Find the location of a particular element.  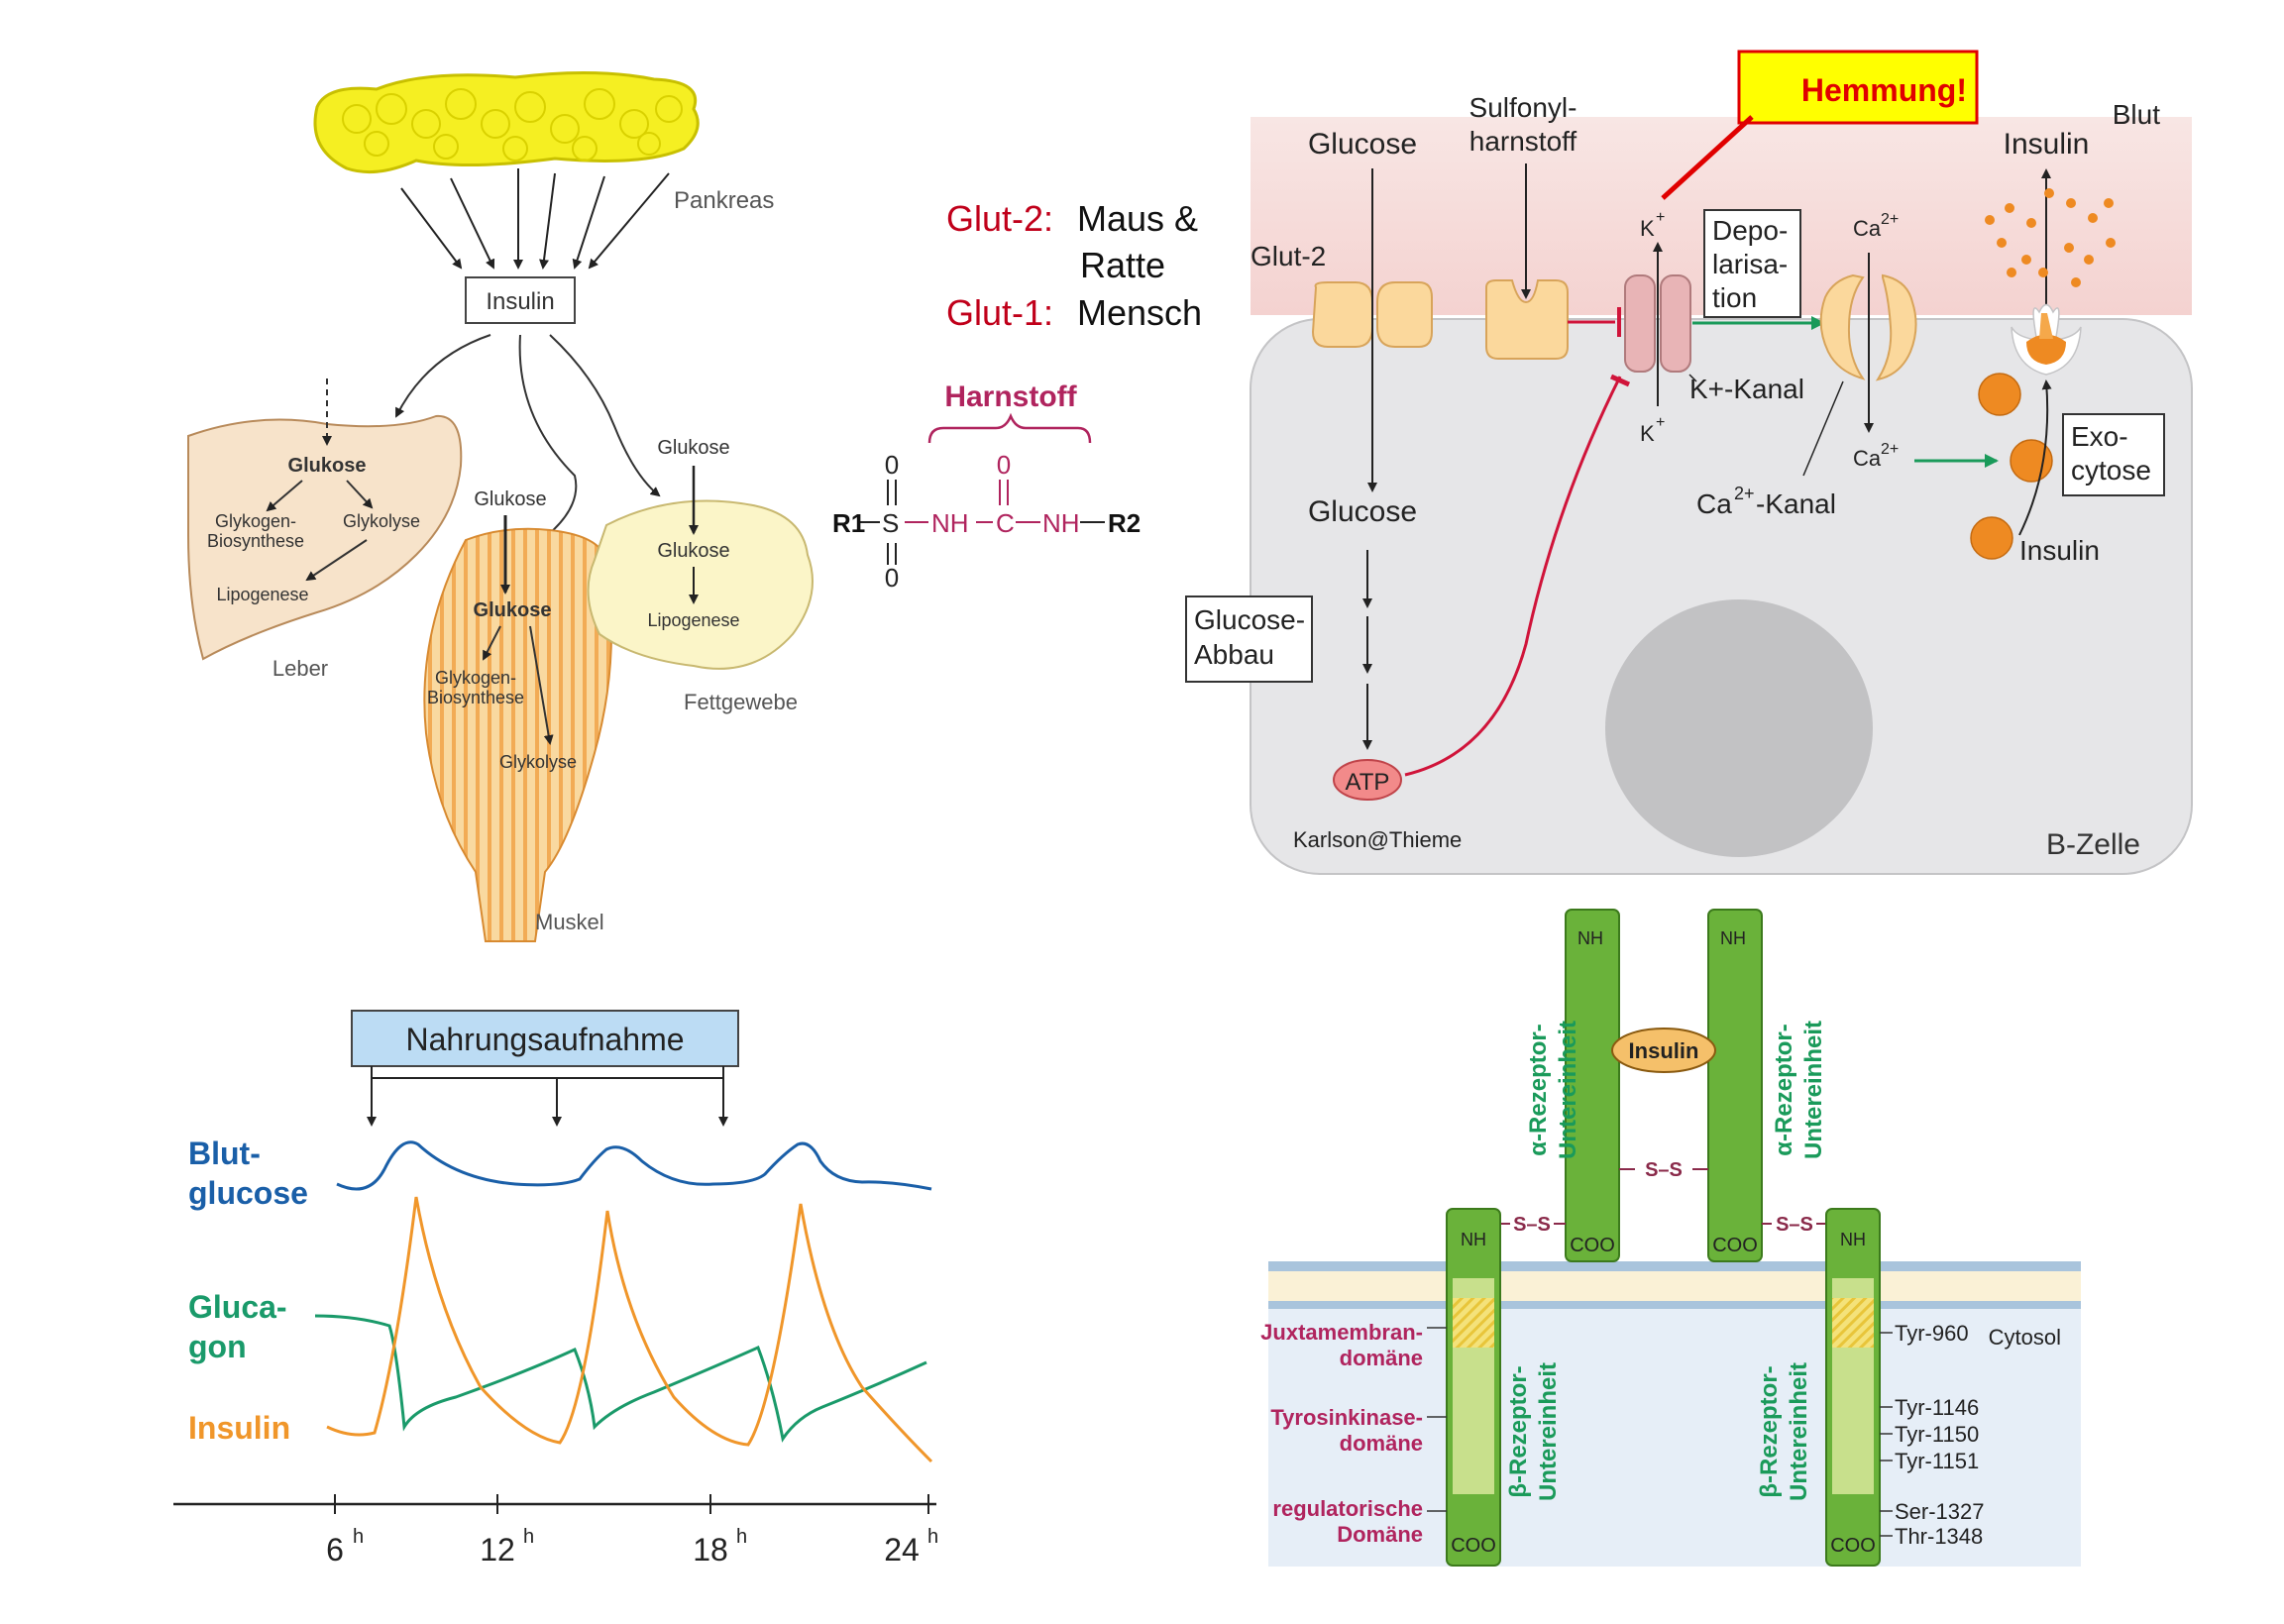

insulin-box is located at coordinates (520, 300).